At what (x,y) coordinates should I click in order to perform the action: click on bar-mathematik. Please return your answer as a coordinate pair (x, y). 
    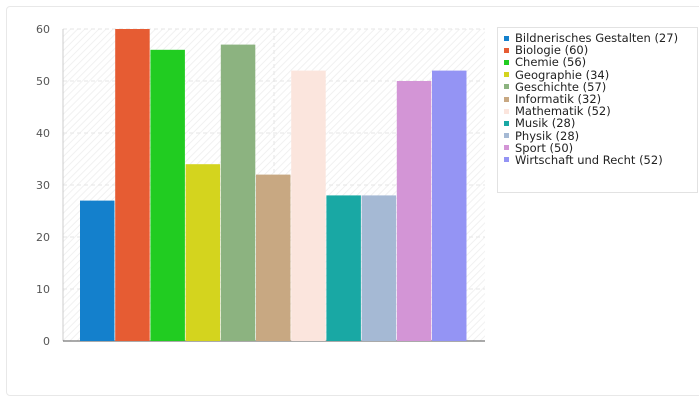
    Looking at the image, I should click on (308, 205).